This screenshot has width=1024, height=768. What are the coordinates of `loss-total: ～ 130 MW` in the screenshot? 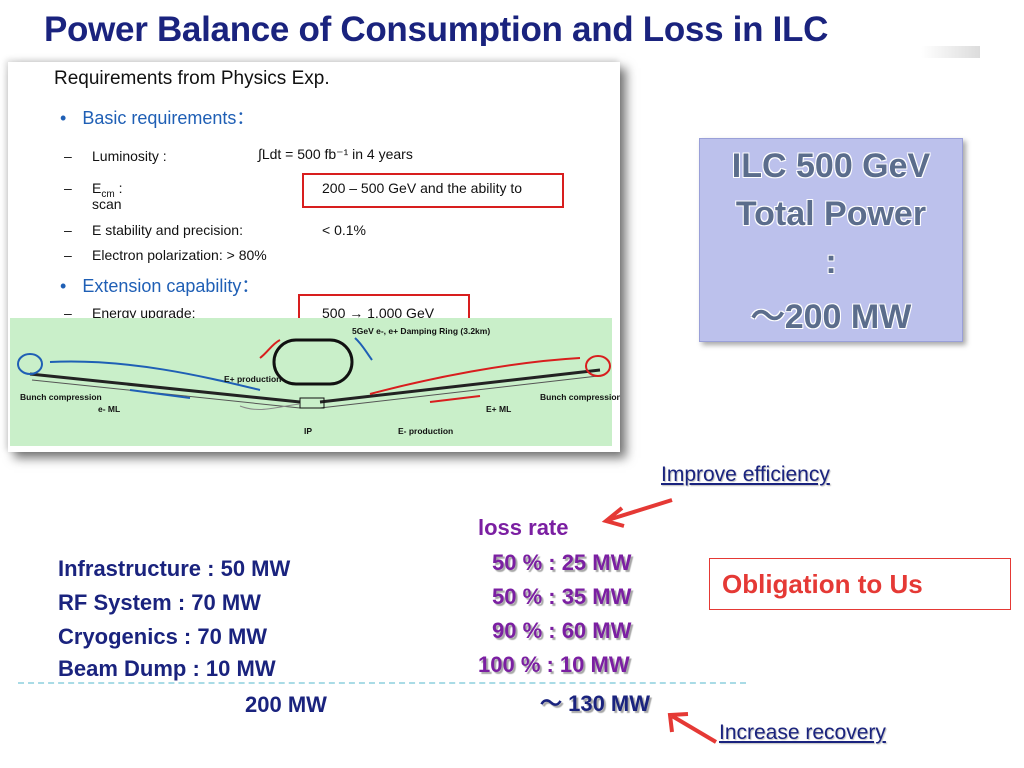 It's located at (595, 703).